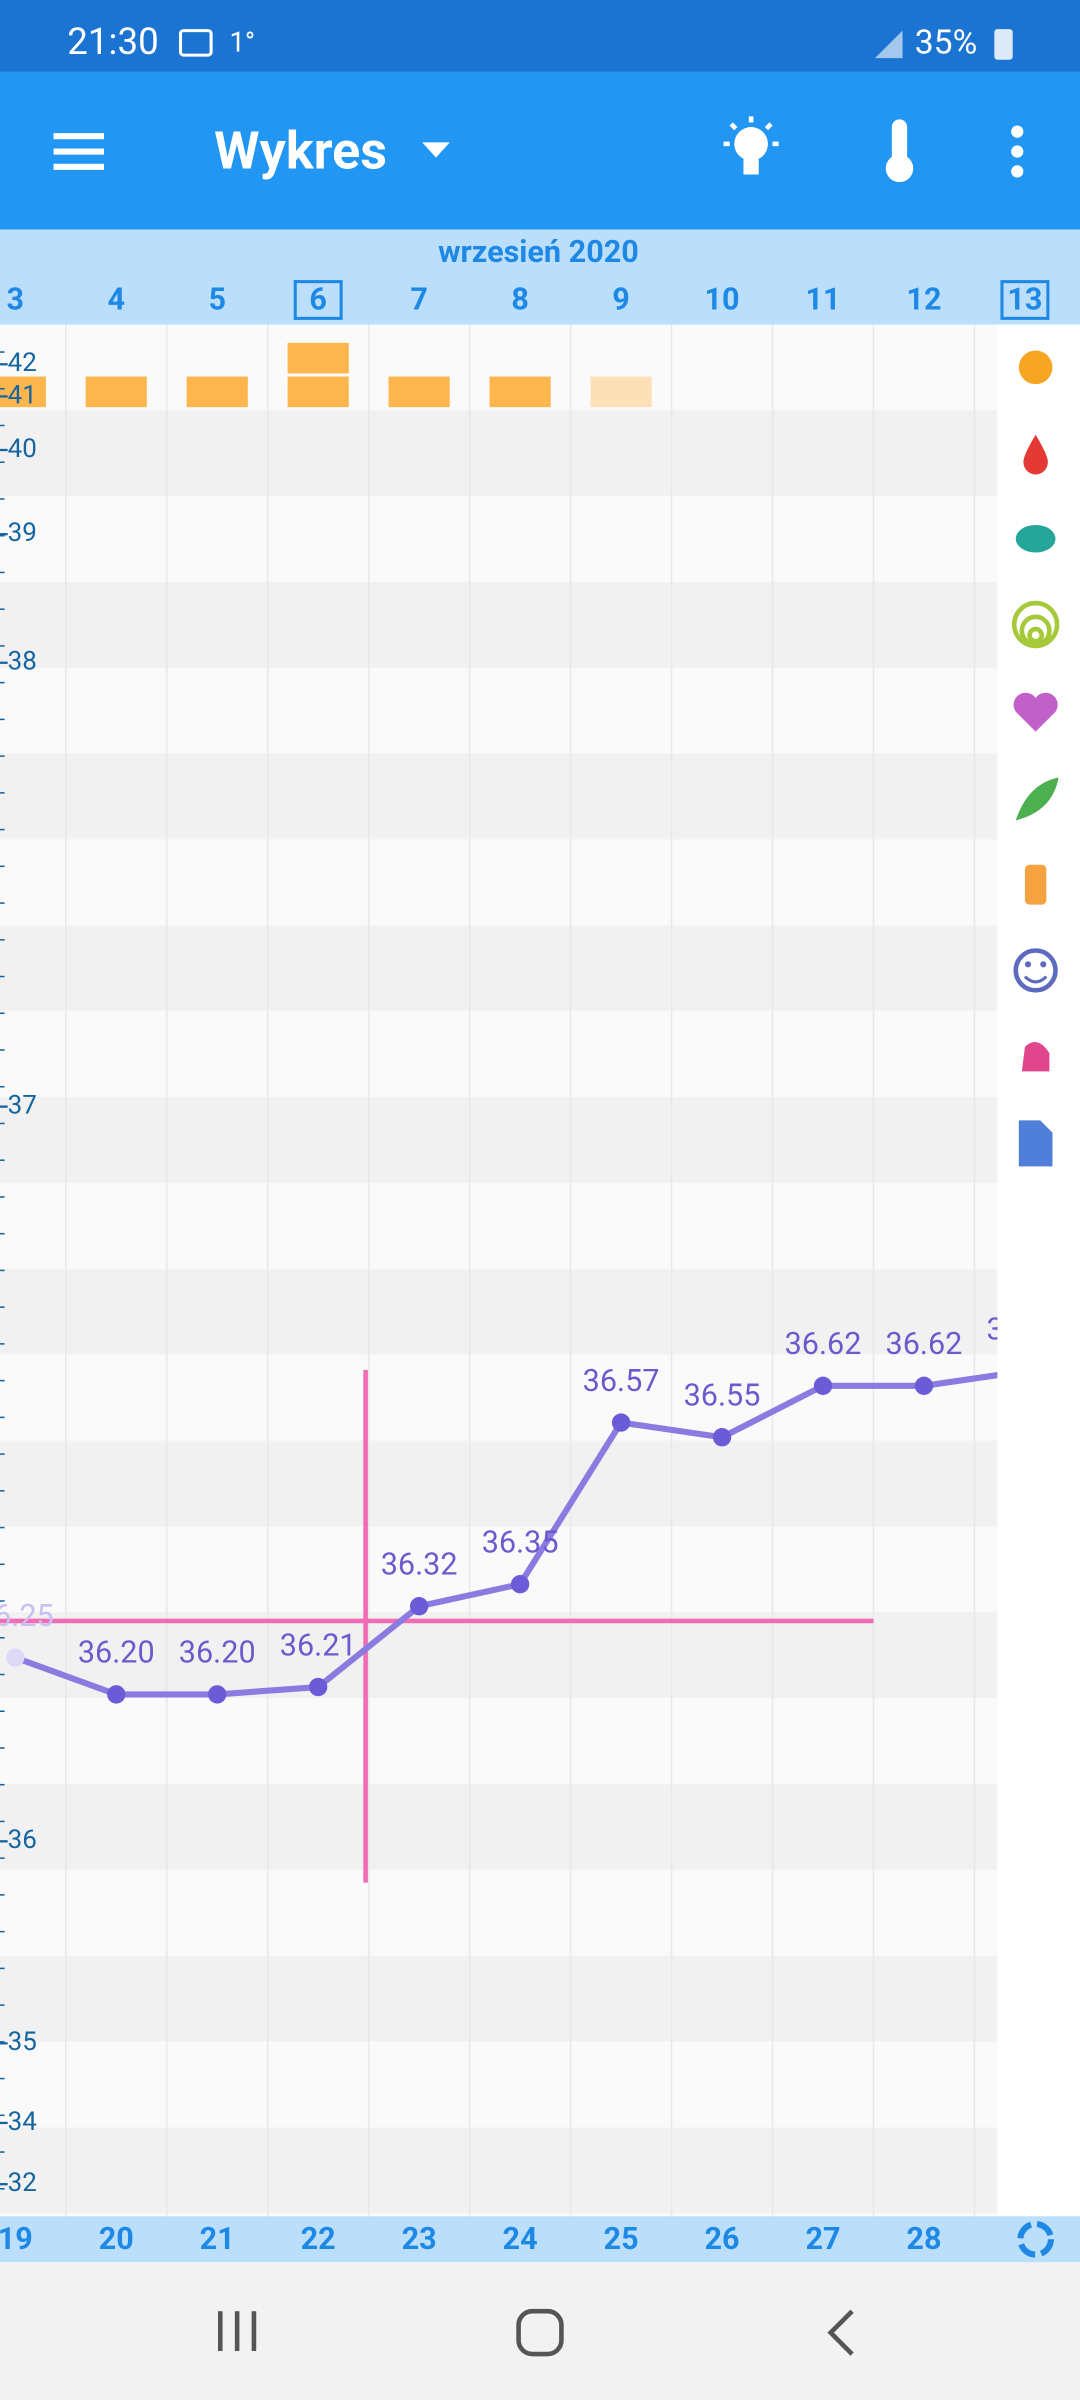  Describe the element at coordinates (22, 662) in the screenshot. I see `y-tick-label: 38` at that location.